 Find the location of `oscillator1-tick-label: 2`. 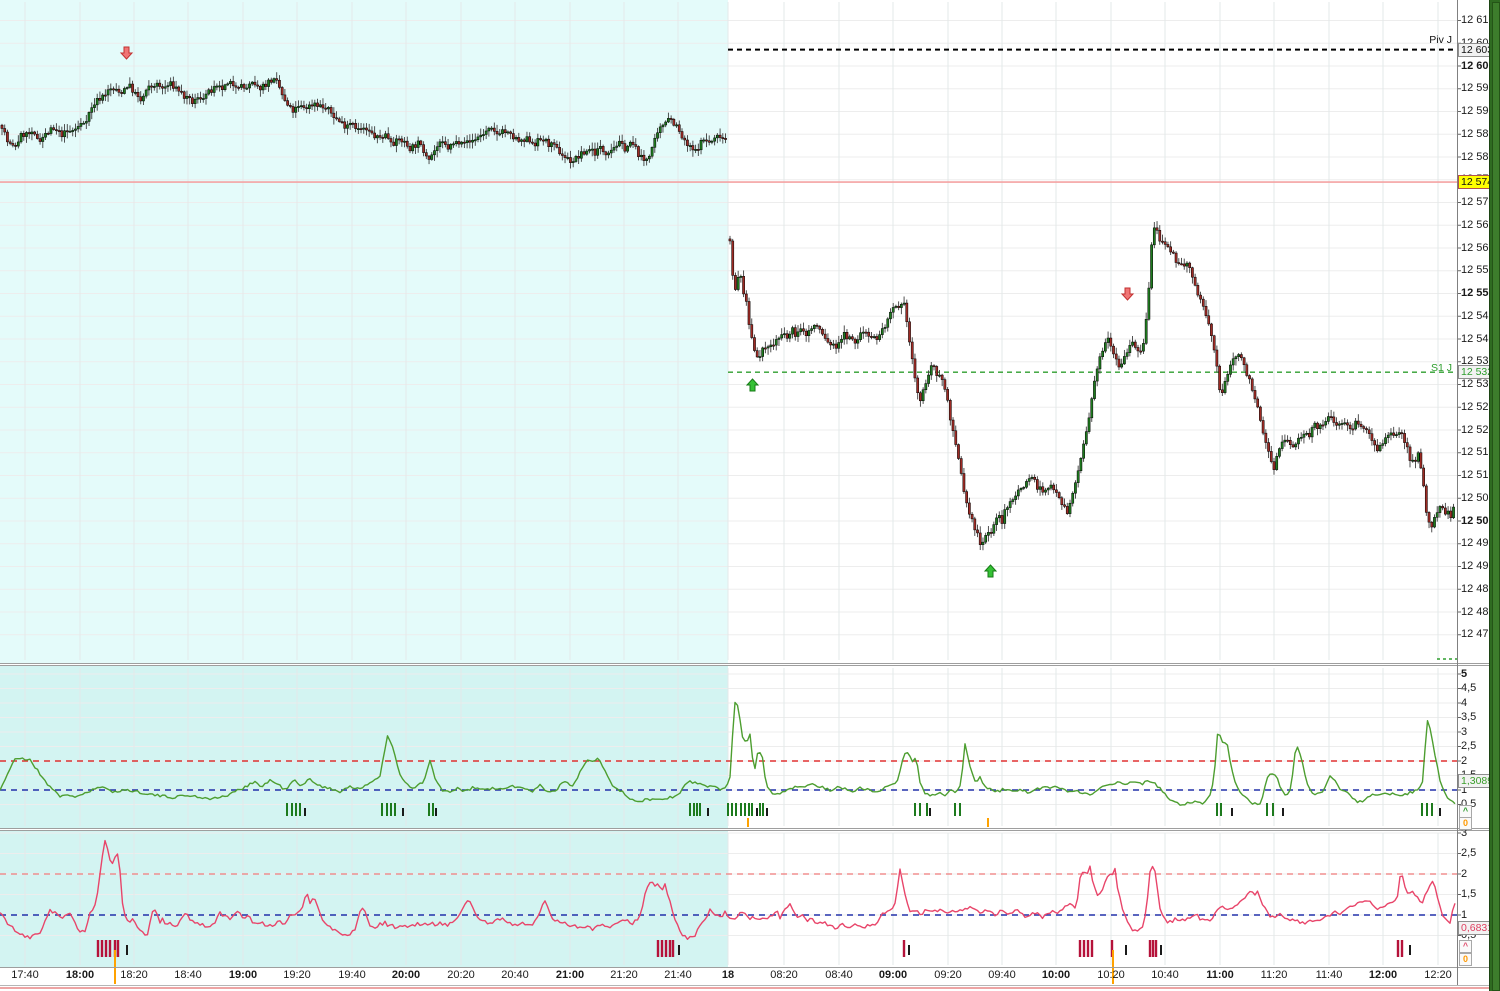

oscillator1-tick-label: 2 is located at coordinates (1464, 760).